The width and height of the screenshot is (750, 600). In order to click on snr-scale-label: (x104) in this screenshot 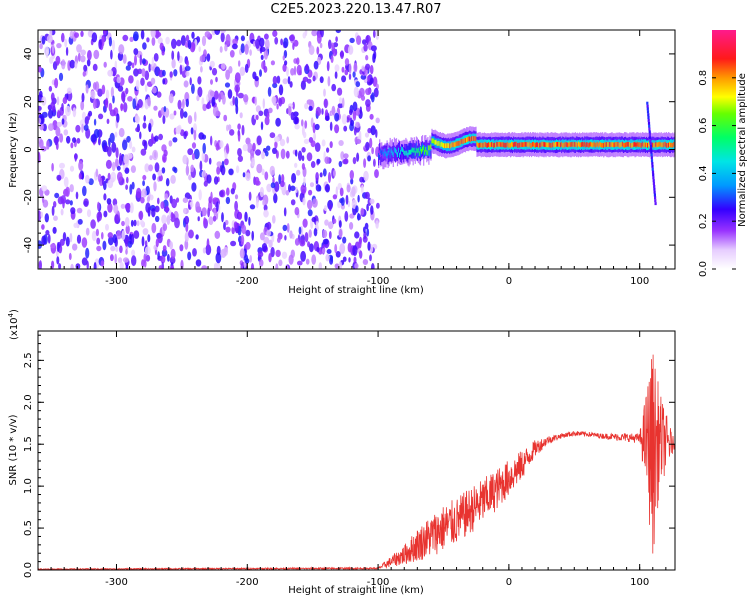, I will do `click(13, 324)`.